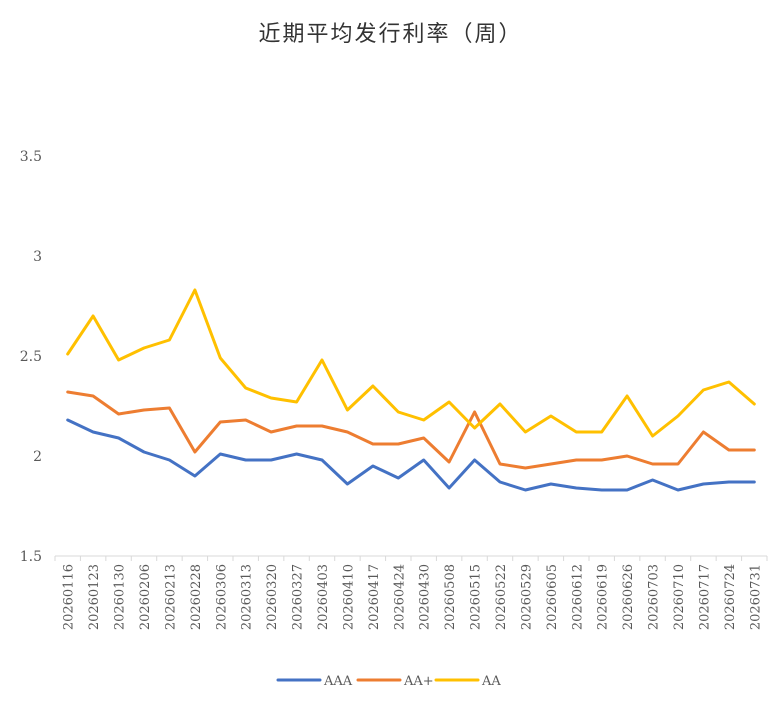 The image size is (781, 709). I want to click on x-tick-label: 20260717, so click(704, 597).